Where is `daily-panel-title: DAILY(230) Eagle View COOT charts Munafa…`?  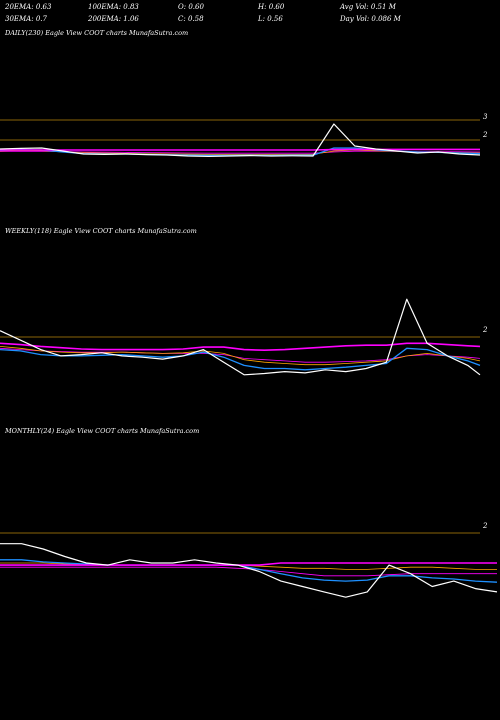
daily-panel-title: DAILY(230) Eagle View COOT charts Munafa… is located at coordinates (97, 33).